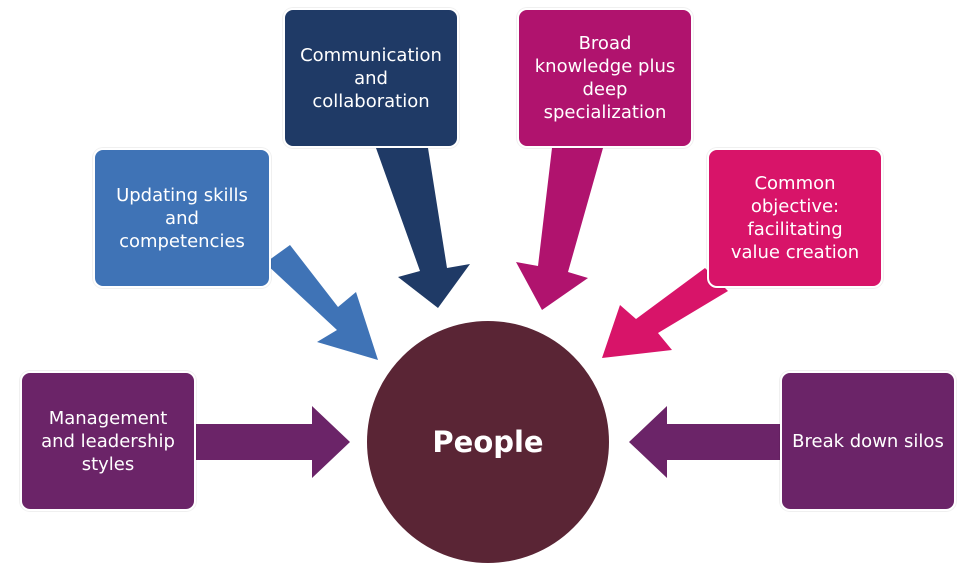 The image size is (979, 583). Describe the element at coordinates (795, 183) in the screenshot. I see `node-common-line: Common` at that location.